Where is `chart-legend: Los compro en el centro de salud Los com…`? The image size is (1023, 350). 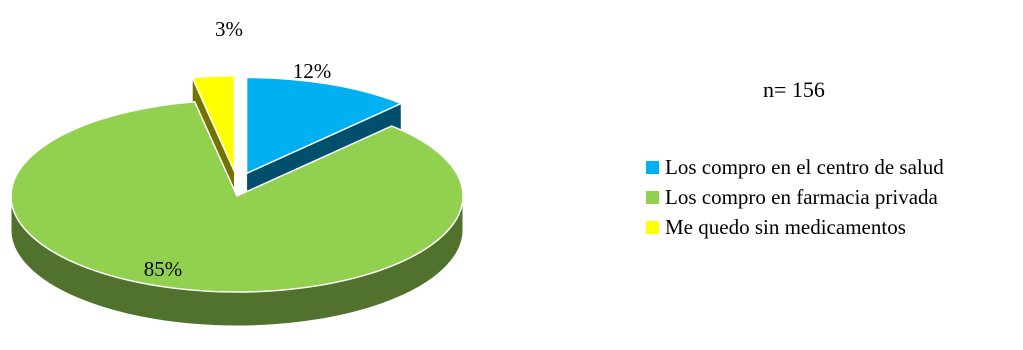
chart-legend: Los compro en el centro de salud Los com… is located at coordinates (795, 197).